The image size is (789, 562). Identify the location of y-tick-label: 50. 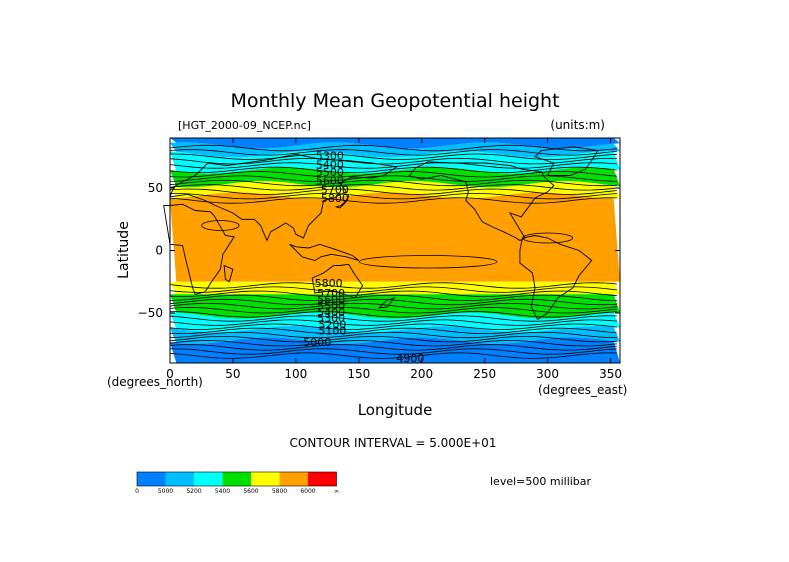
(155, 188).